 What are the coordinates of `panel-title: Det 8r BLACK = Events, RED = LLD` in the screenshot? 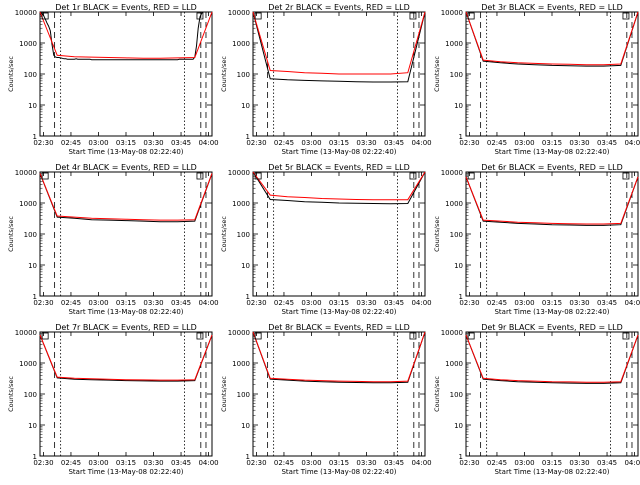 It's located at (339, 327).